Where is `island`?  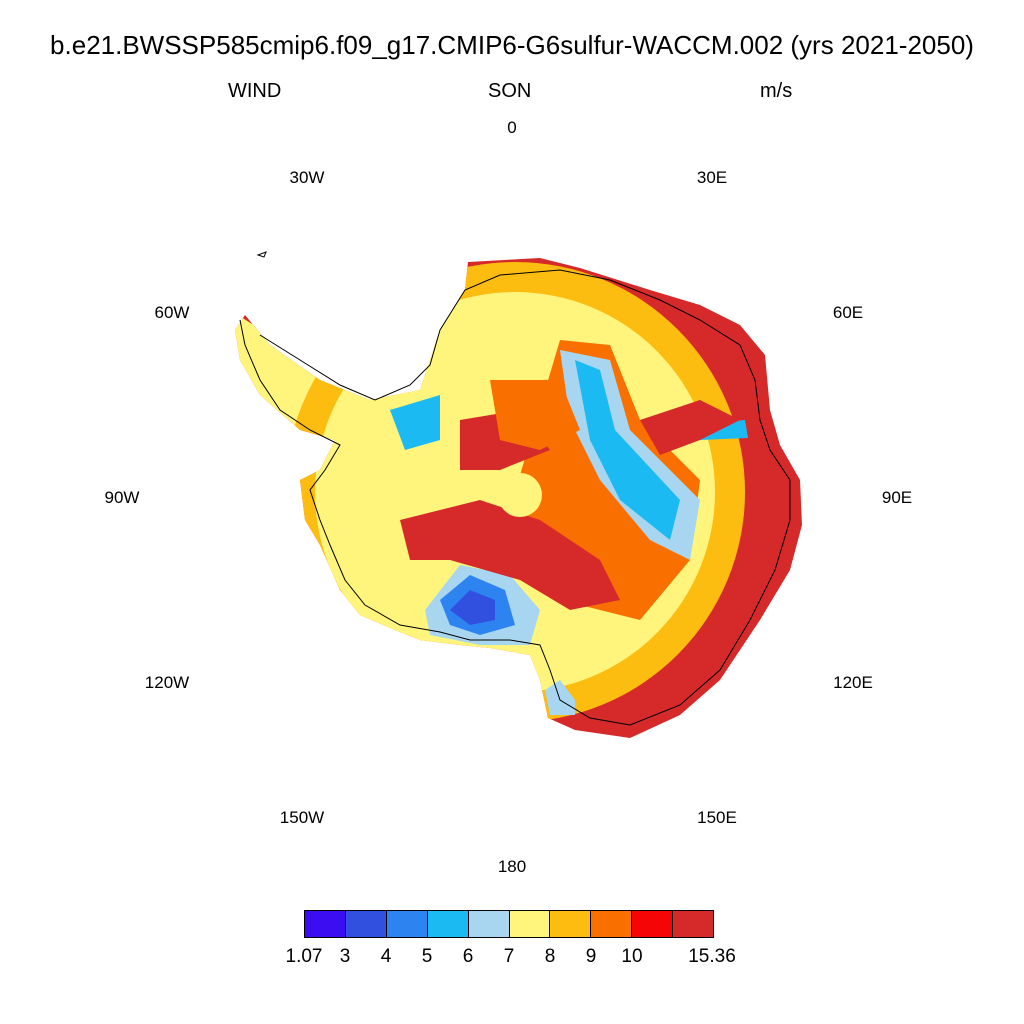 island is located at coordinates (261, 254).